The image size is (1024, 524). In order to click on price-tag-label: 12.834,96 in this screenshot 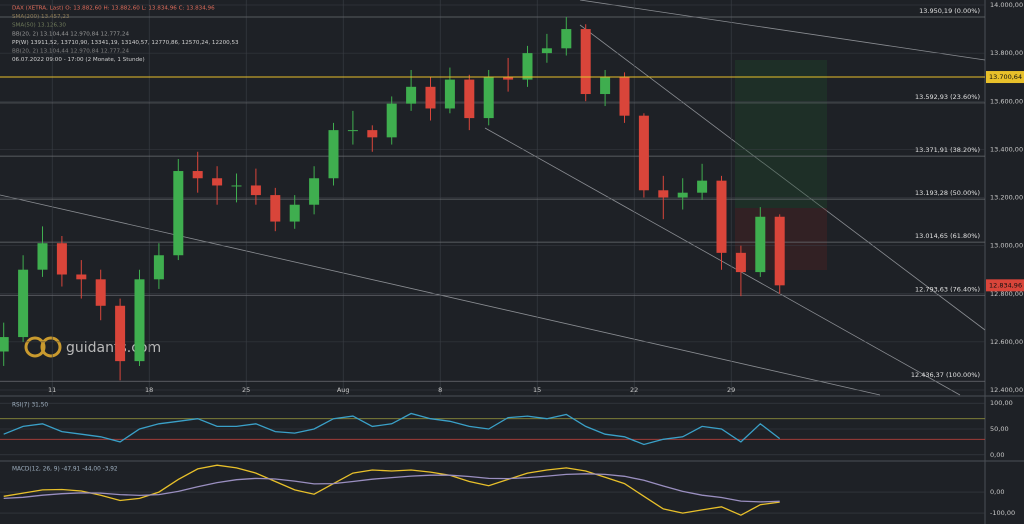, I will do `click(1005, 285)`.